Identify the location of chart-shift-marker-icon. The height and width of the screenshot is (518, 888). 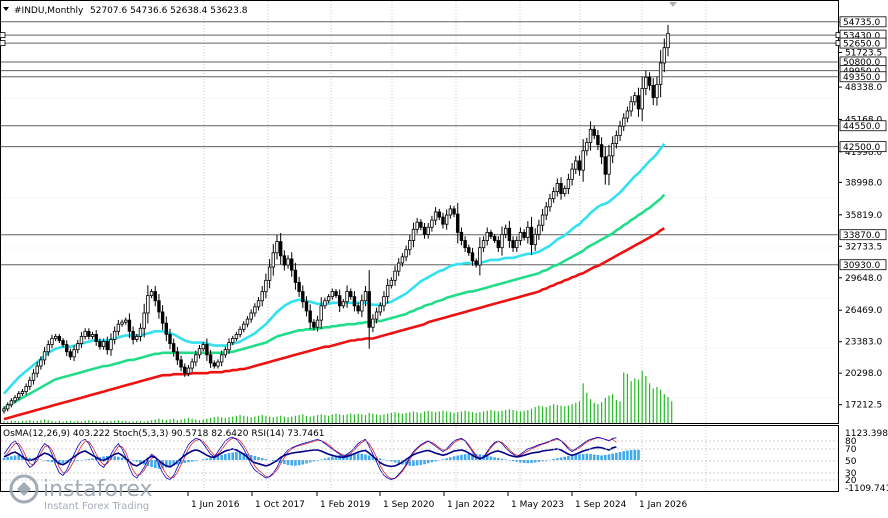
(673, 4).